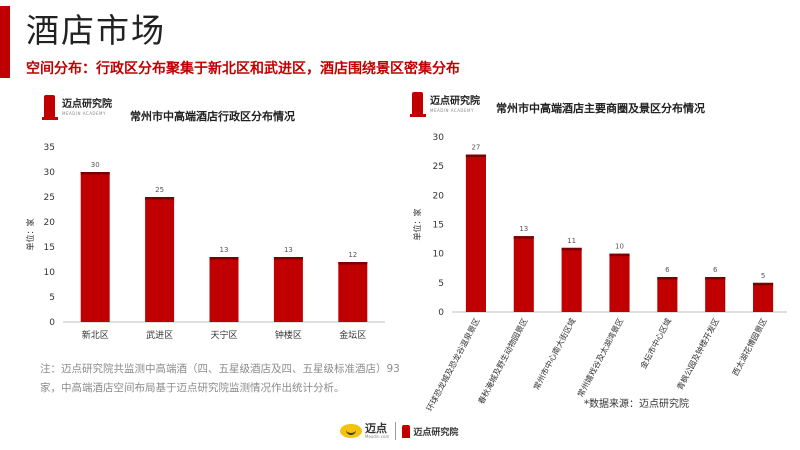 This screenshot has width=800, height=450. Describe the element at coordinates (749, 346) in the screenshot. I see `x-tick-label: 西太湖花博园景区` at that location.